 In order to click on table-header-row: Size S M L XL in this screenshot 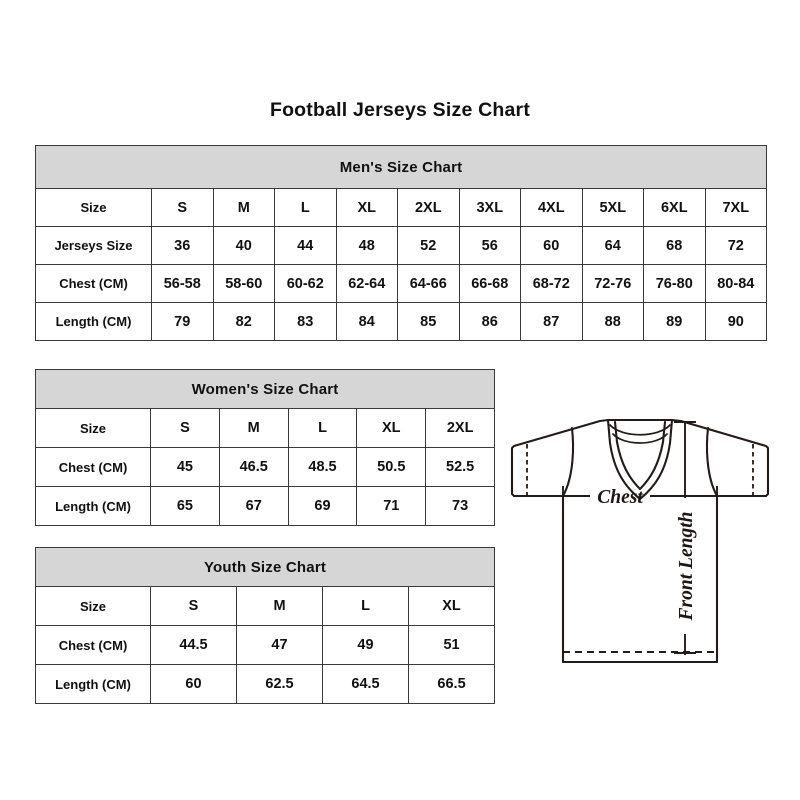, I will do `click(265, 606)`.